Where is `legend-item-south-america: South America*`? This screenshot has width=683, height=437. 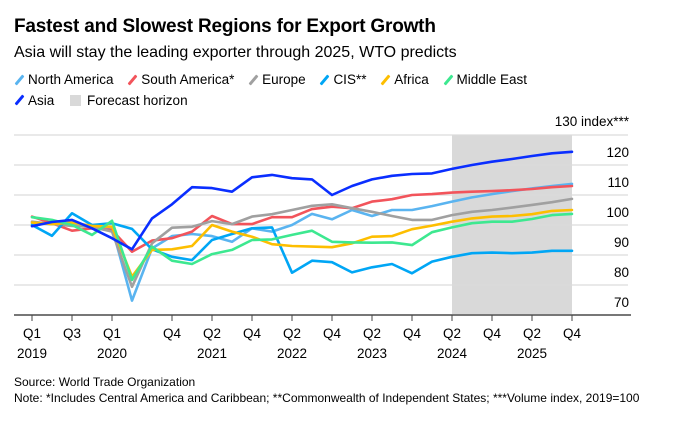
legend-item-south-america: South America* is located at coordinates (180, 79).